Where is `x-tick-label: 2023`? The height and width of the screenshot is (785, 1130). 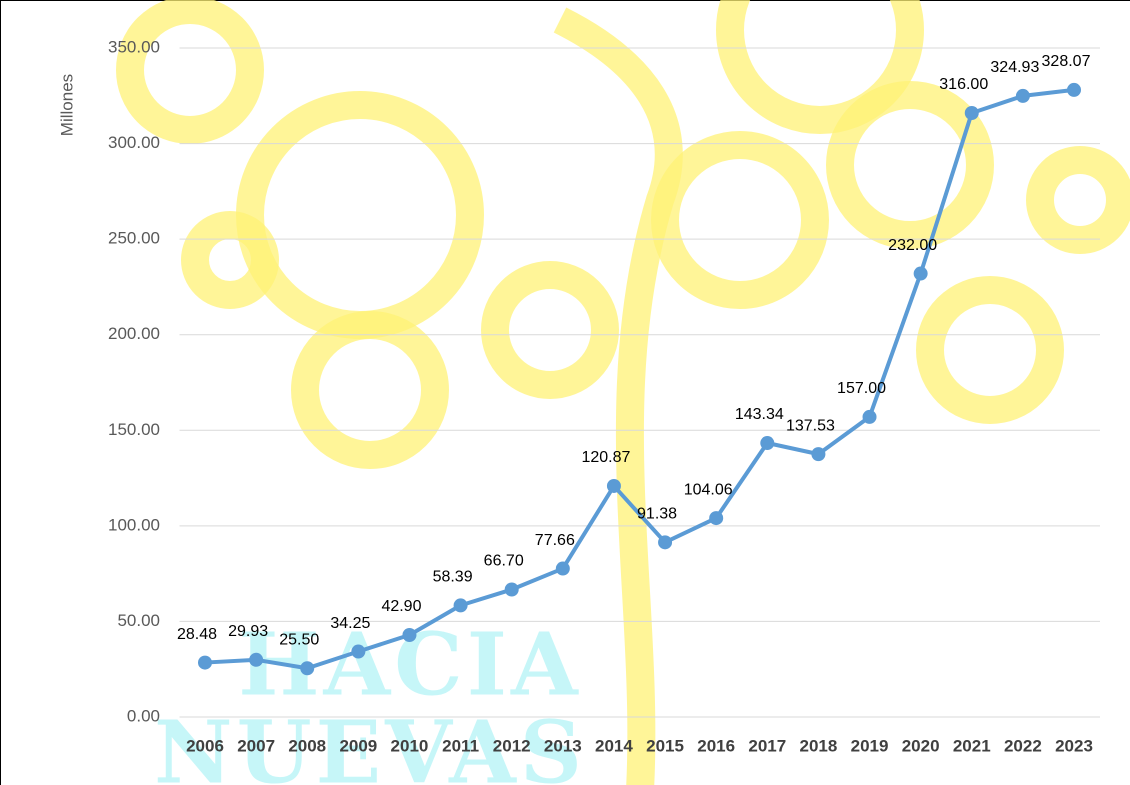
x-tick-label: 2023 is located at coordinates (1074, 745).